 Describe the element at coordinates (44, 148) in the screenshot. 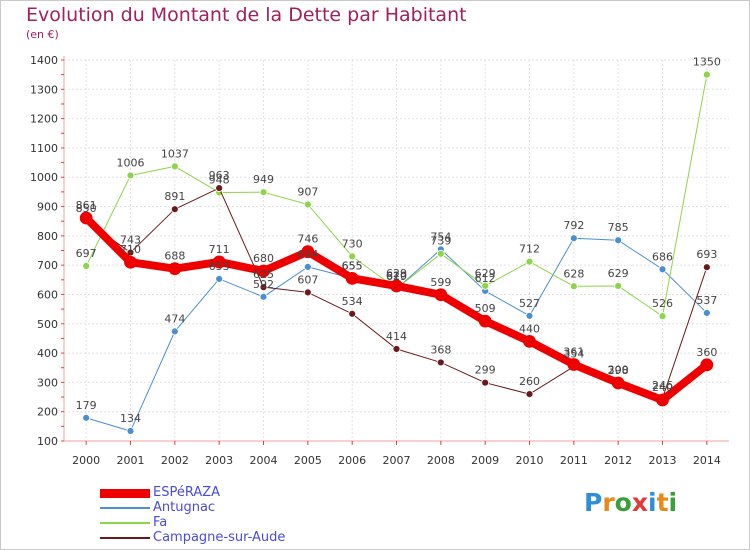

I see `y-tick-label: 1100` at that location.